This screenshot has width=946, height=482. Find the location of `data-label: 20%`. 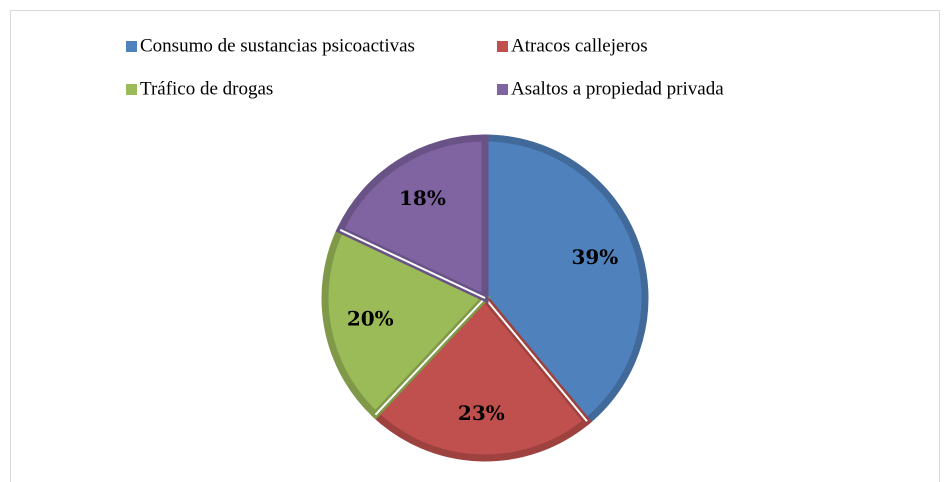

data-label: 20% is located at coordinates (370, 318).